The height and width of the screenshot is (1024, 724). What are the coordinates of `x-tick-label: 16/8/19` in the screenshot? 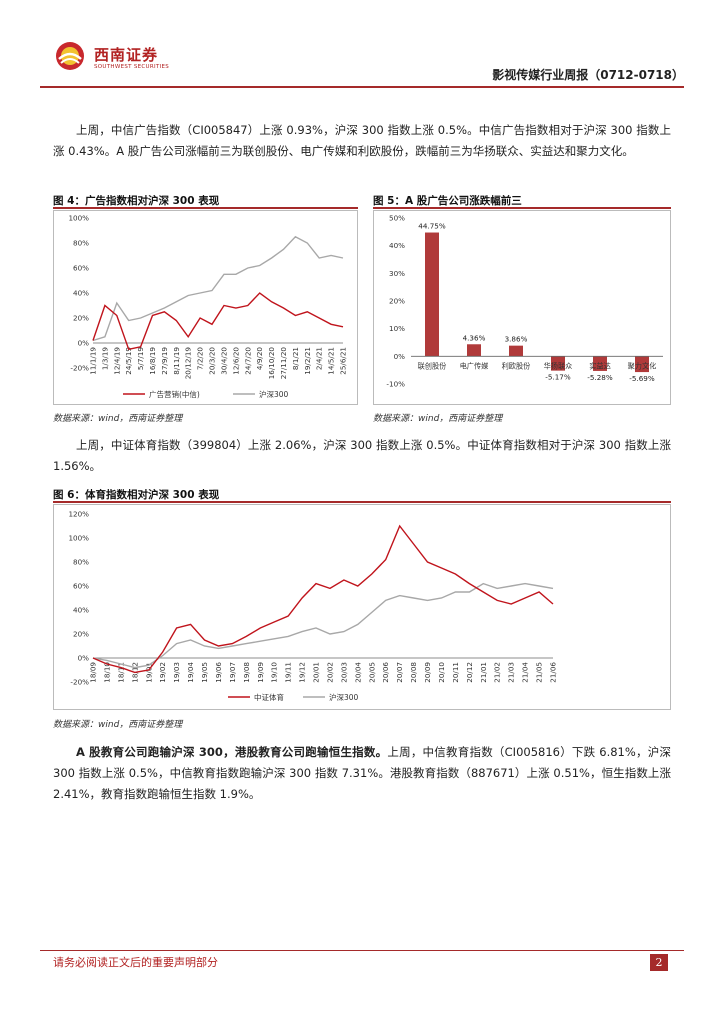 It's located at (152, 361).